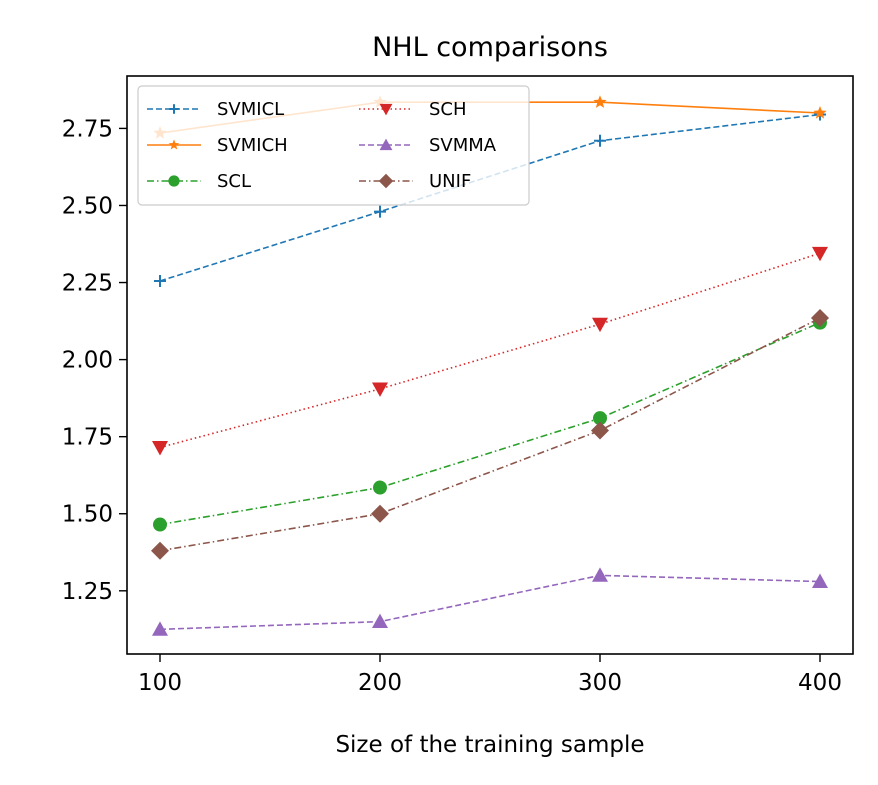 This screenshot has width=878, height=785. Describe the element at coordinates (87, 284) in the screenshot. I see `y-tick-label: 2.25` at that location.